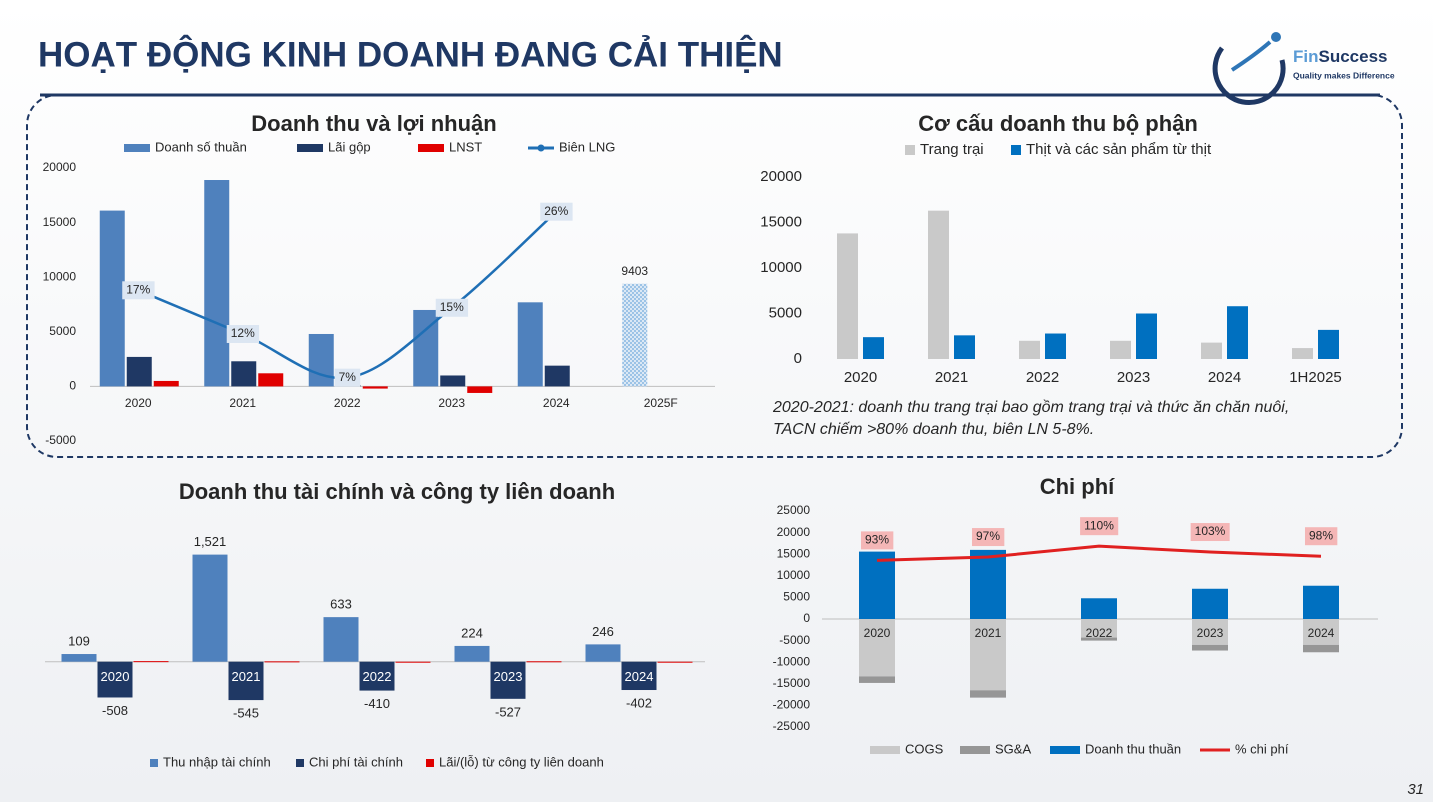 Image resolution: width=1433 pixels, height=802 pixels. I want to click on logo-tagline: Quality makes Difference, so click(1344, 75).